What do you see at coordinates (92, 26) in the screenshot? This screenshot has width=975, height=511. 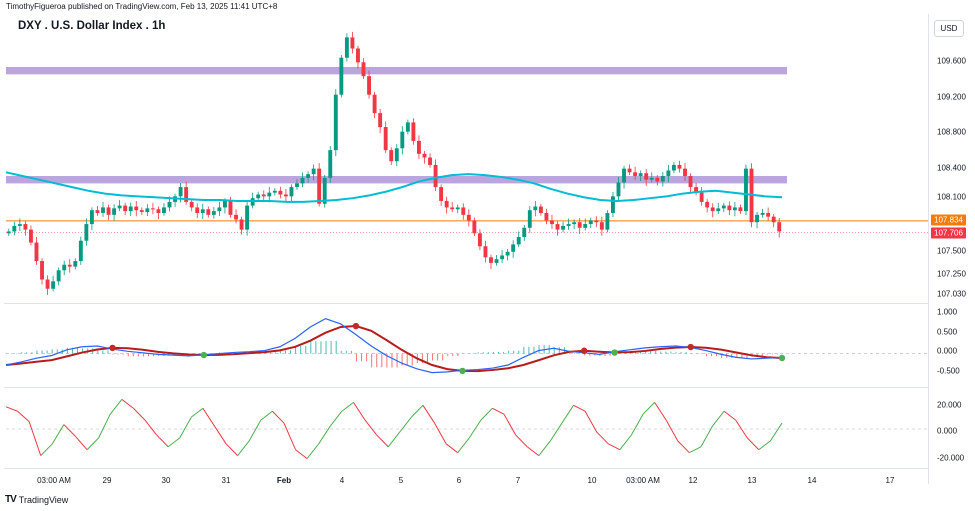 I see `symbol-title: DXY . U.S. Dollar Index . 1h` at bounding box center [92, 26].